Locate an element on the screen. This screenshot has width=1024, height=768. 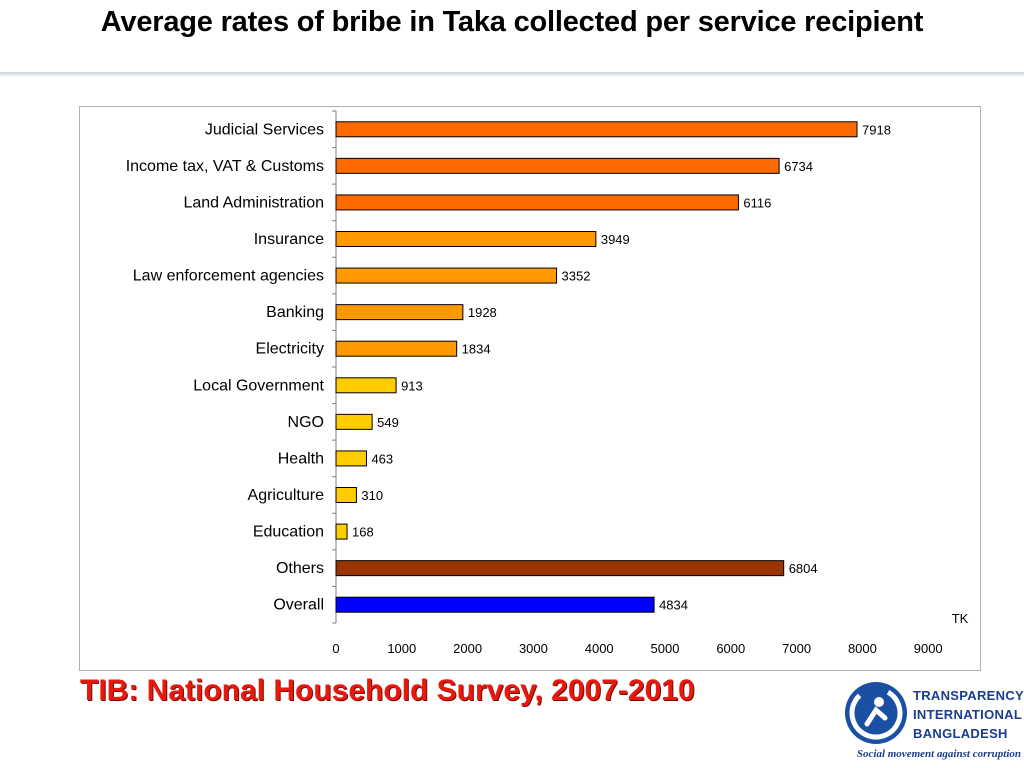
category-label: Judicial Services is located at coordinates (264, 129).